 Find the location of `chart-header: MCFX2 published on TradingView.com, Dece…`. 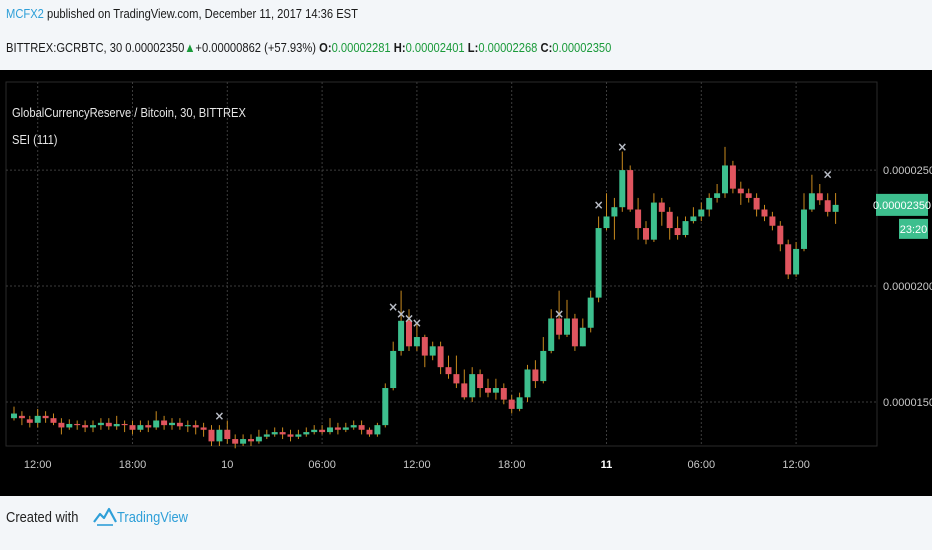

chart-header: MCFX2 published on TradingView.com, Dece… is located at coordinates (466, 36).